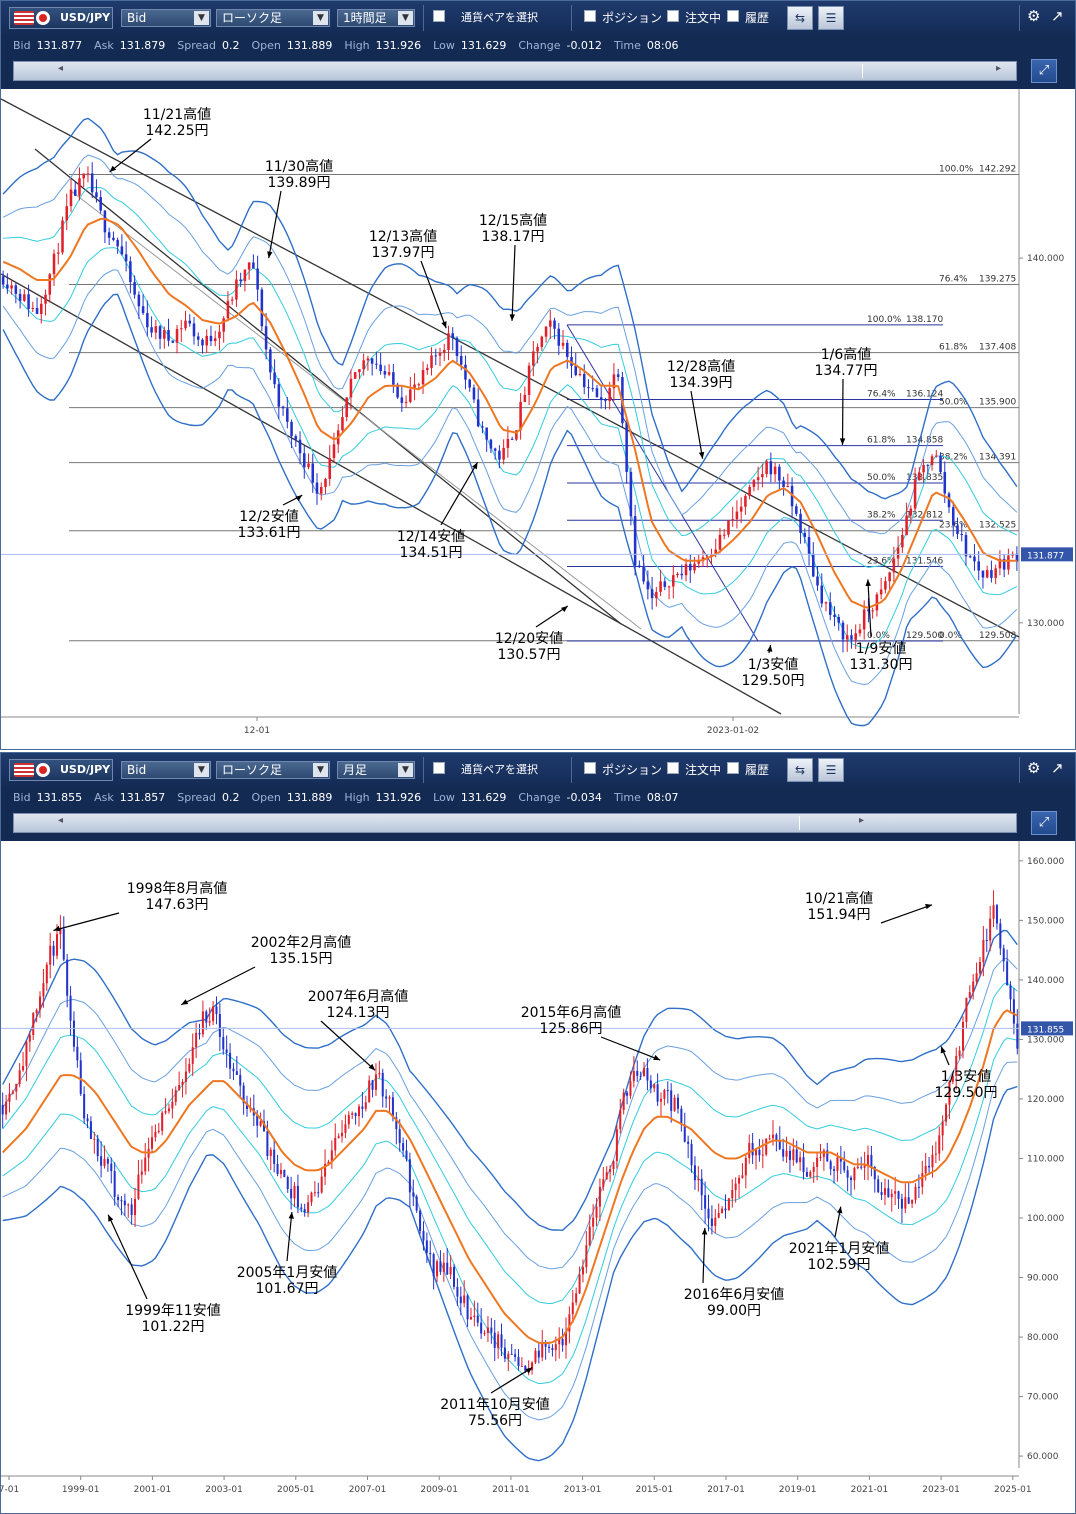 The image size is (1076, 1514). Describe the element at coordinates (839, 1249) in the screenshot. I see `annotation-title: 2021年1月安値` at that location.